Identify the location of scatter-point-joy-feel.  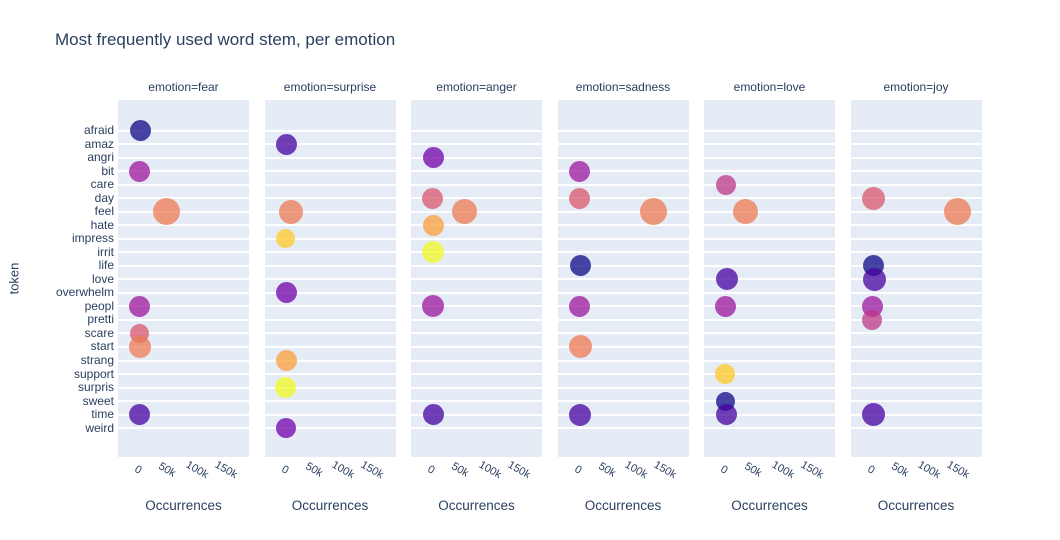
(958, 212).